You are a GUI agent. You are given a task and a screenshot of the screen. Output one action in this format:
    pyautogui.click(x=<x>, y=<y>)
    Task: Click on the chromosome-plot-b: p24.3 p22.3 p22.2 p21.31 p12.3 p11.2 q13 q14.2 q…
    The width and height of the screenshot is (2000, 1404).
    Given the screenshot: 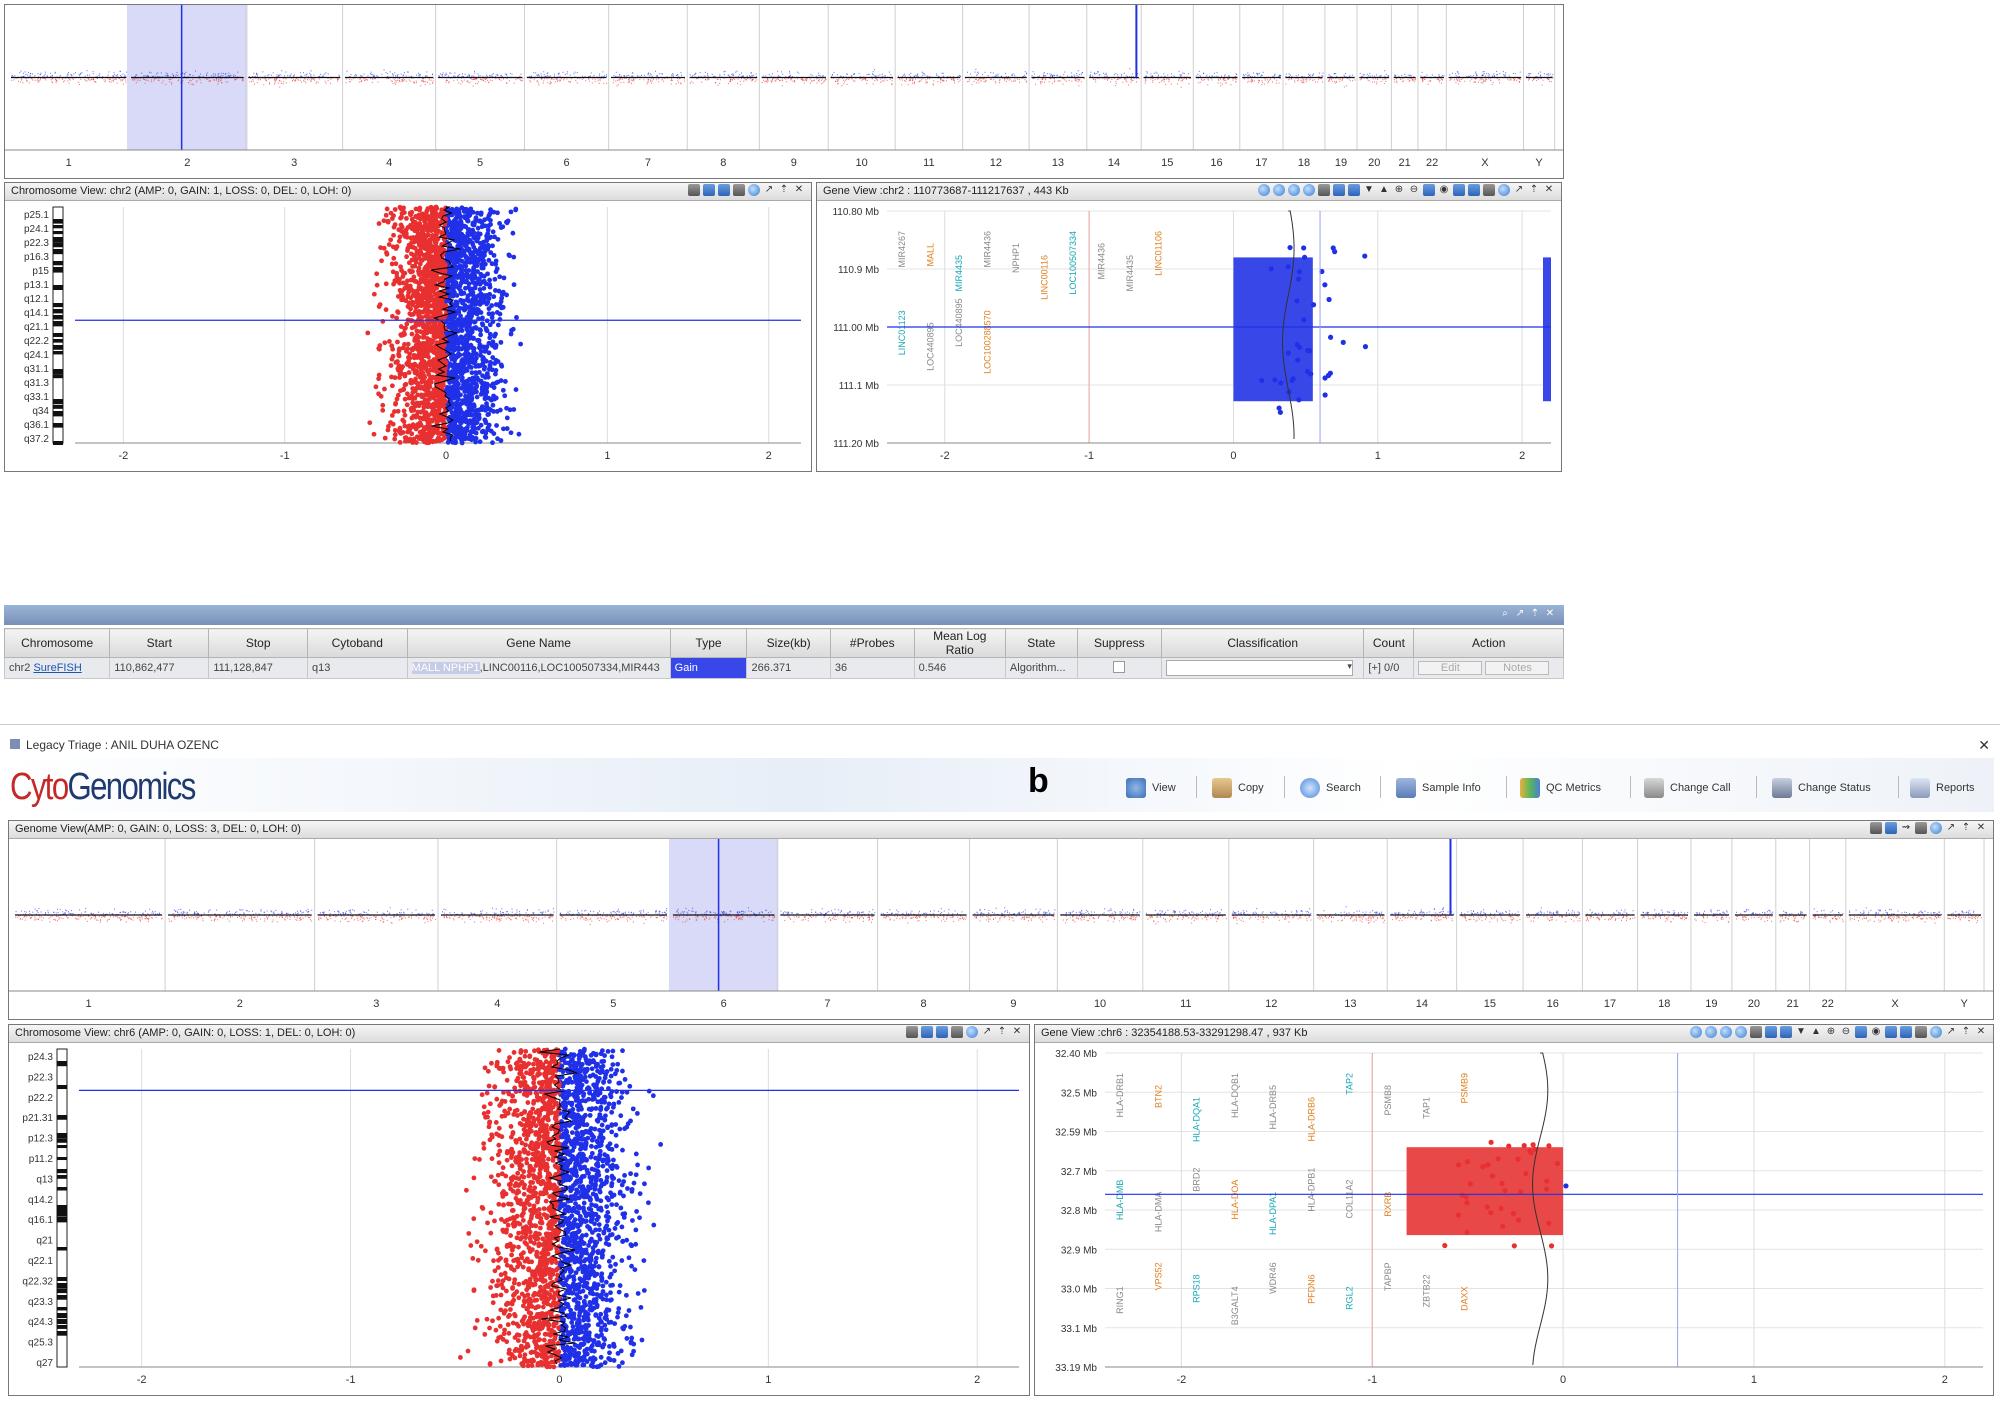 What is the action you would take?
    pyautogui.click(x=519, y=1219)
    